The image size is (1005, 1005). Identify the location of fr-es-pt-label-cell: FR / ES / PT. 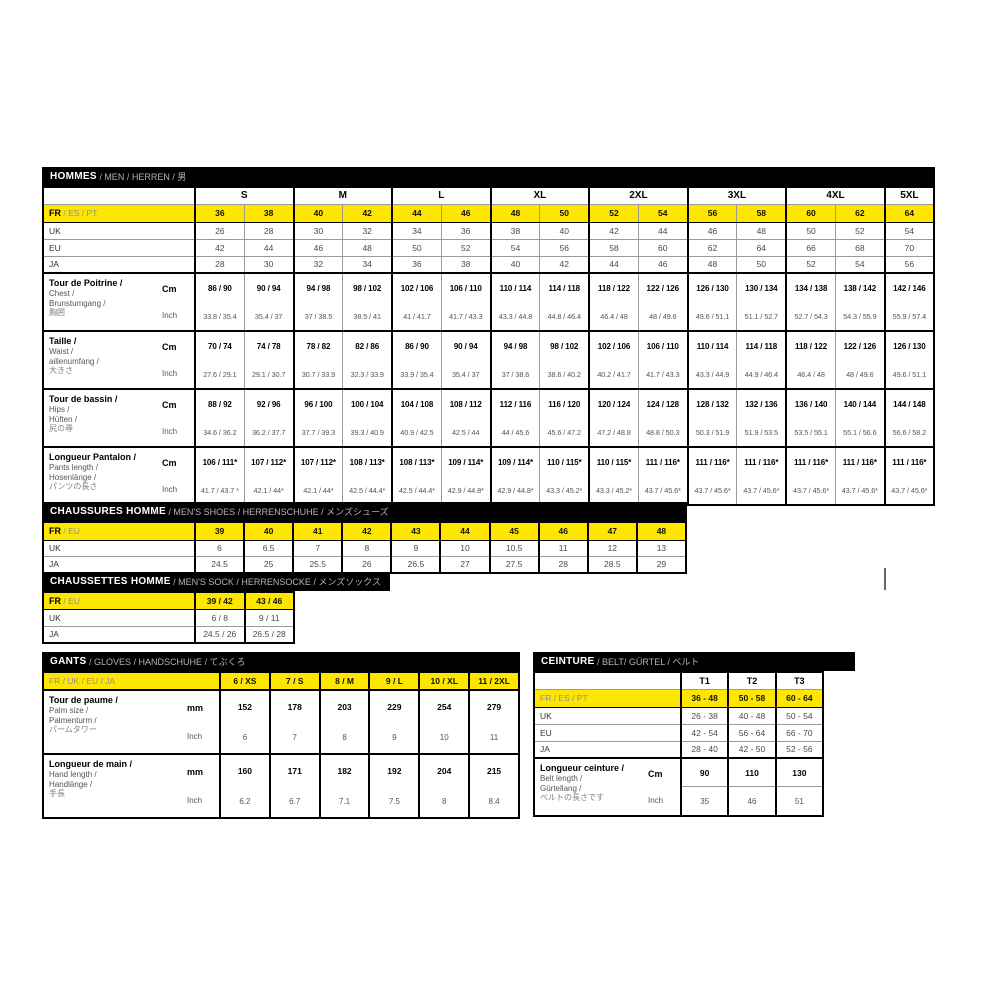
(119, 213).